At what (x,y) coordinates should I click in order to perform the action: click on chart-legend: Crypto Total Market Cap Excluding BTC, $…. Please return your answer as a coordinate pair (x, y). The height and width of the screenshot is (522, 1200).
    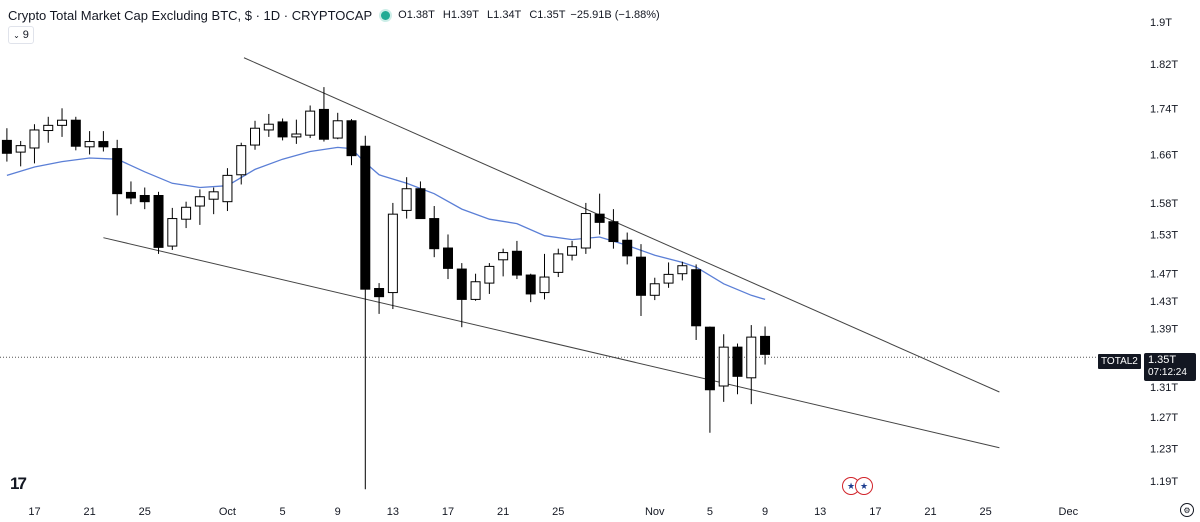
    Looking at the image, I should click on (334, 15).